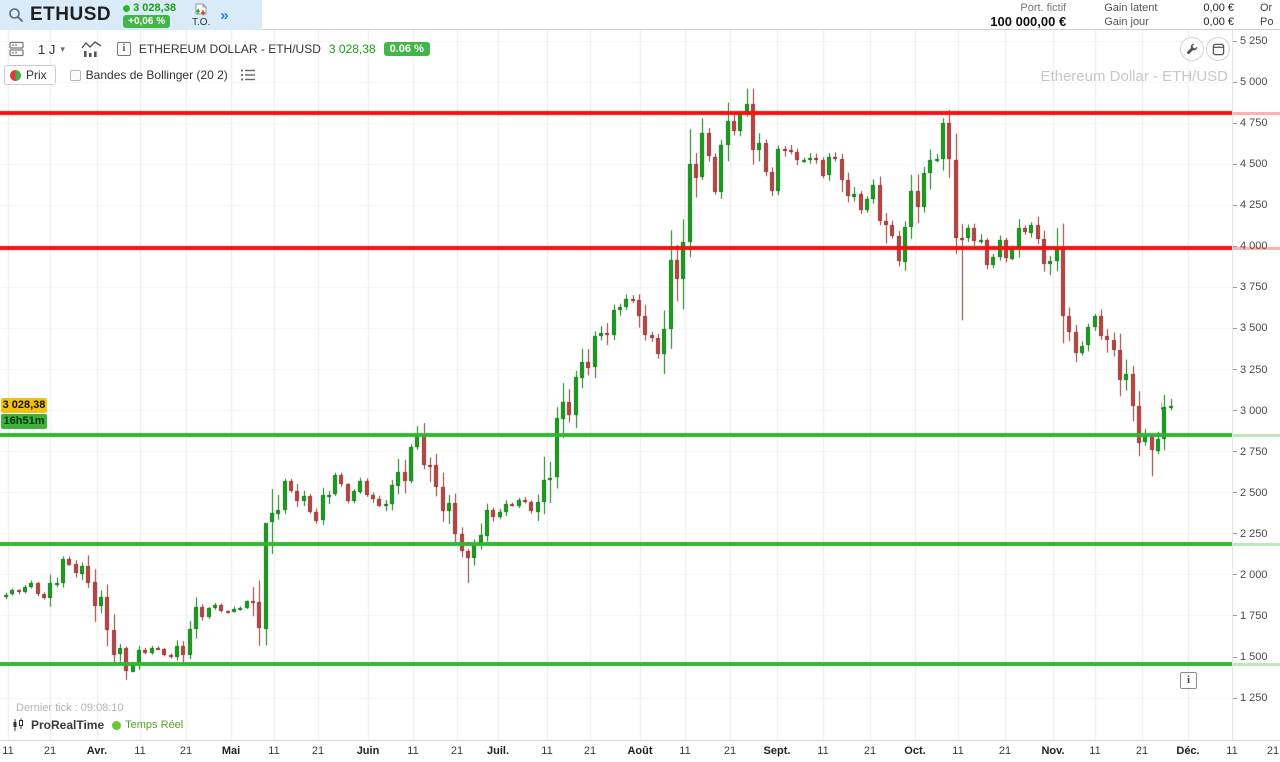 The height and width of the screenshot is (762, 1280). I want to click on x-axis-label: Août, so click(640, 751).